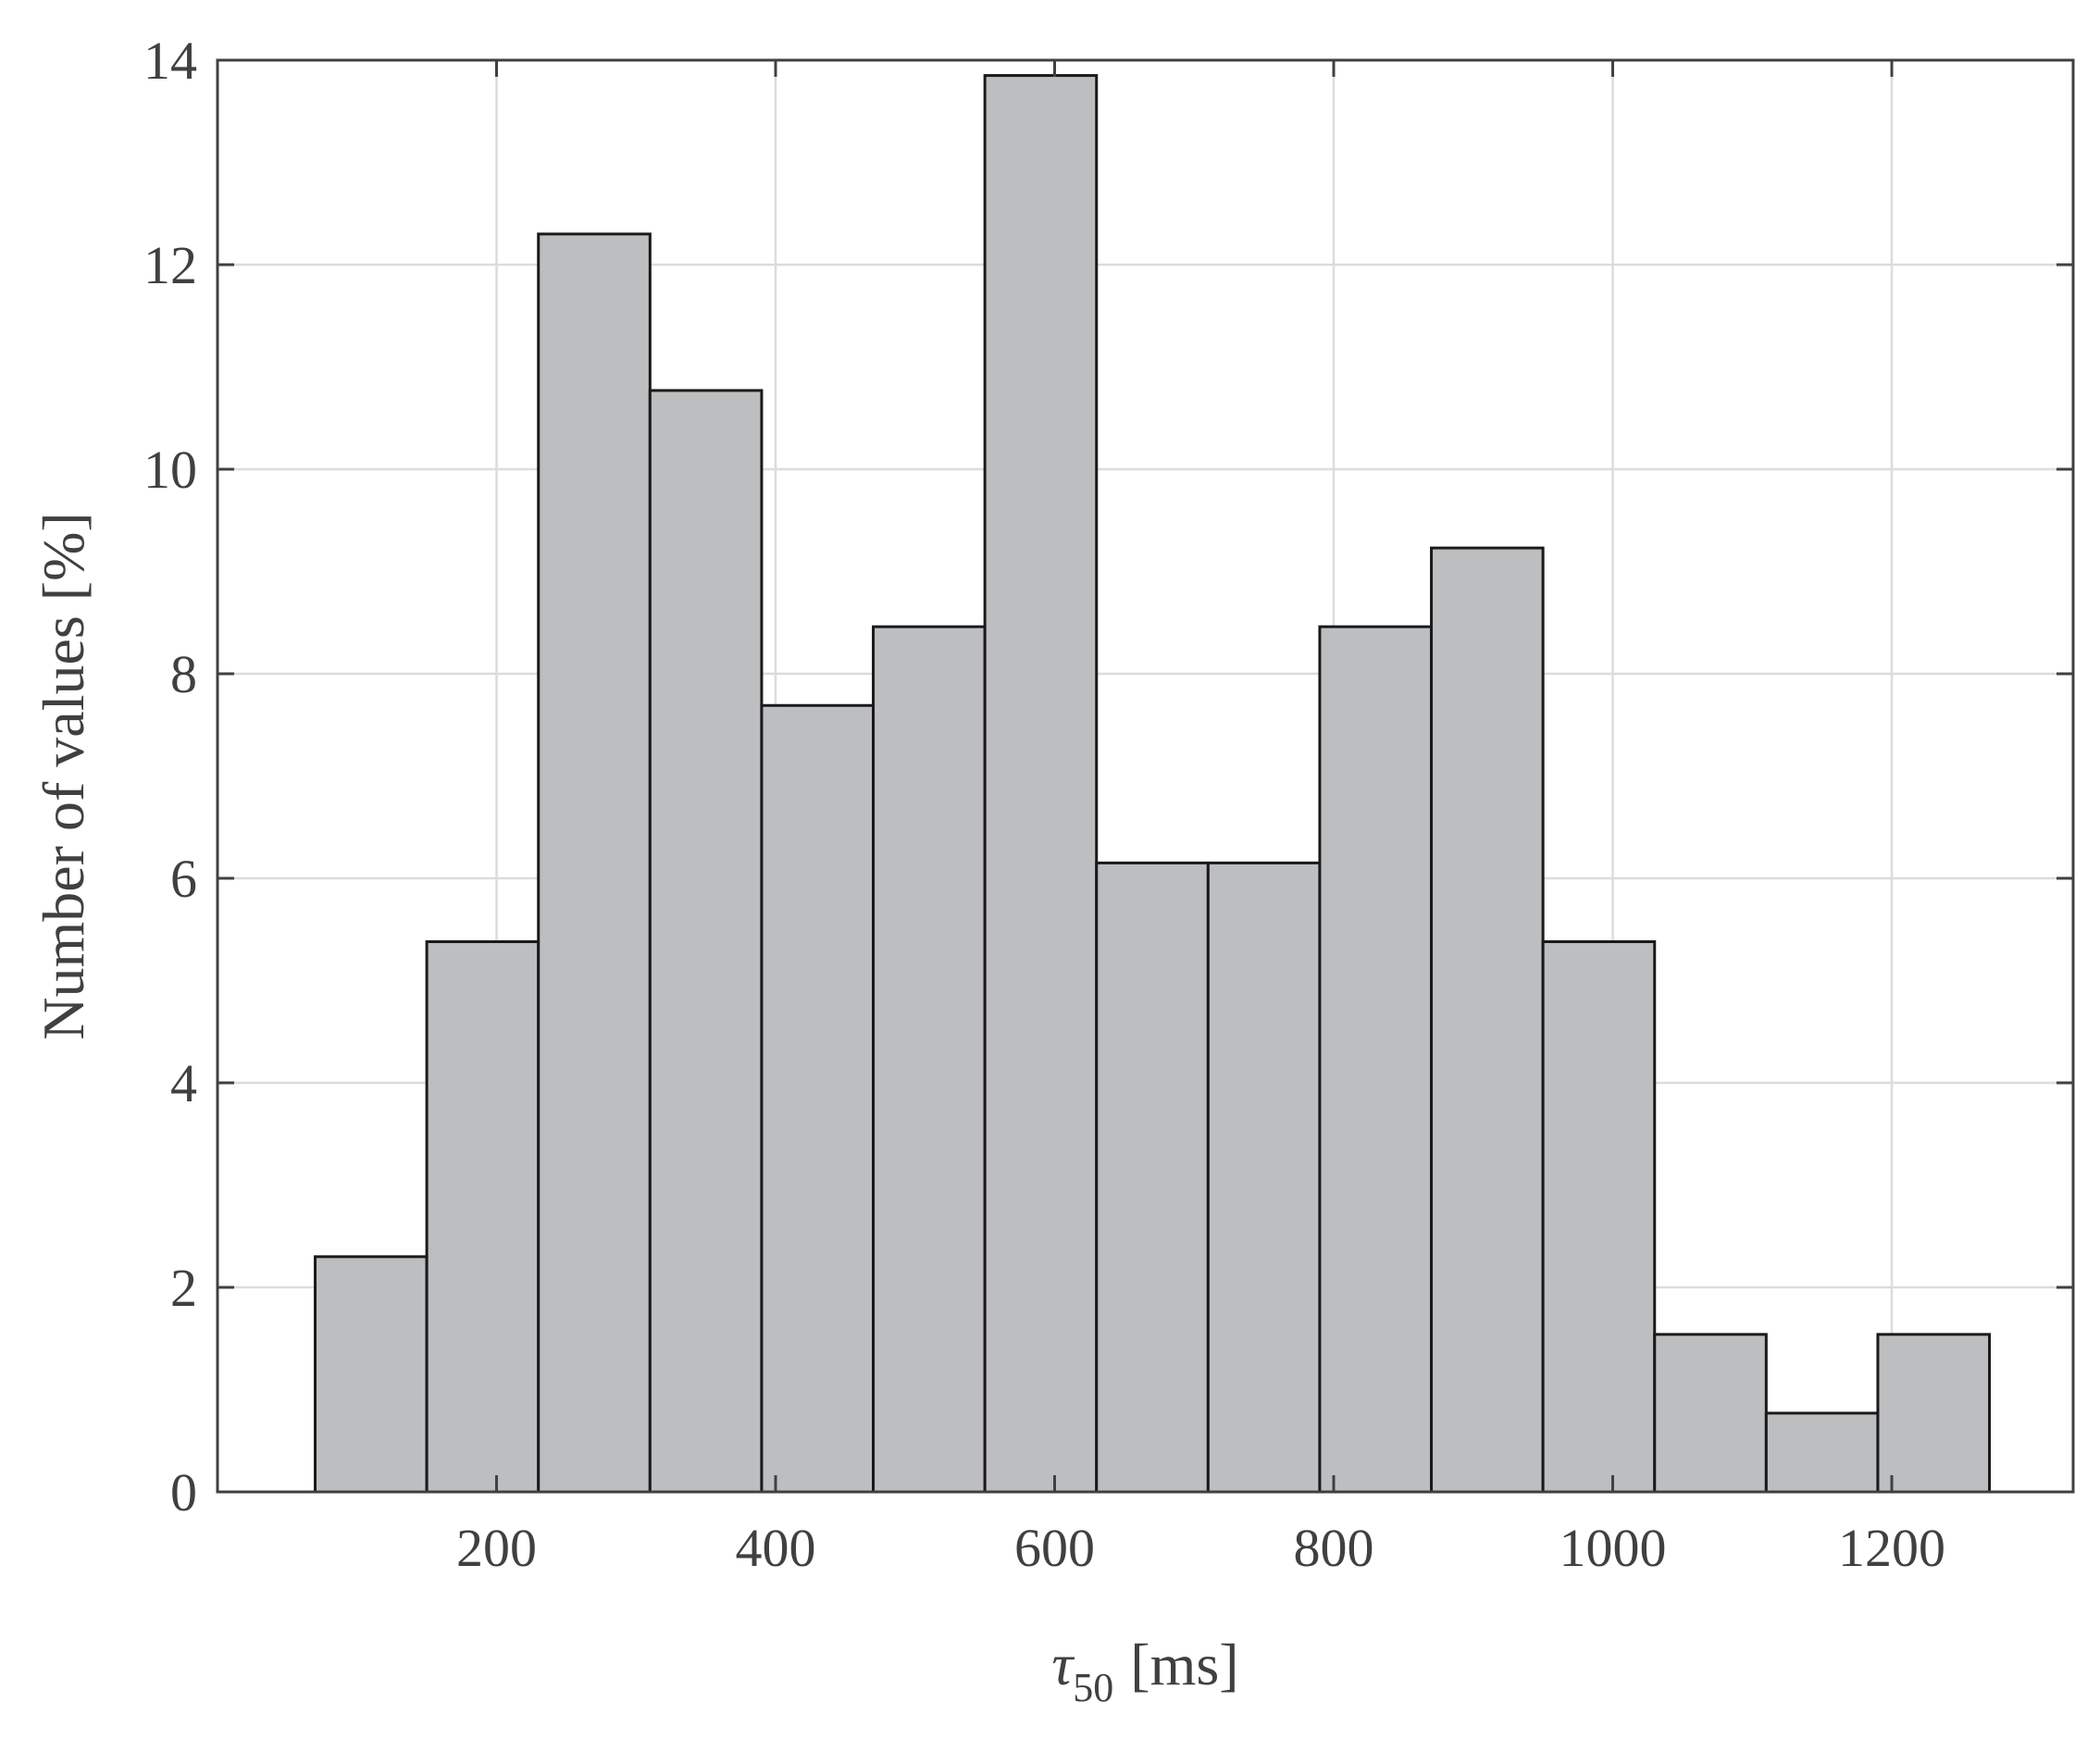  Describe the element at coordinates (1891, 1548) in the screenshot. I see `x-tick-label: 1200` at that location.